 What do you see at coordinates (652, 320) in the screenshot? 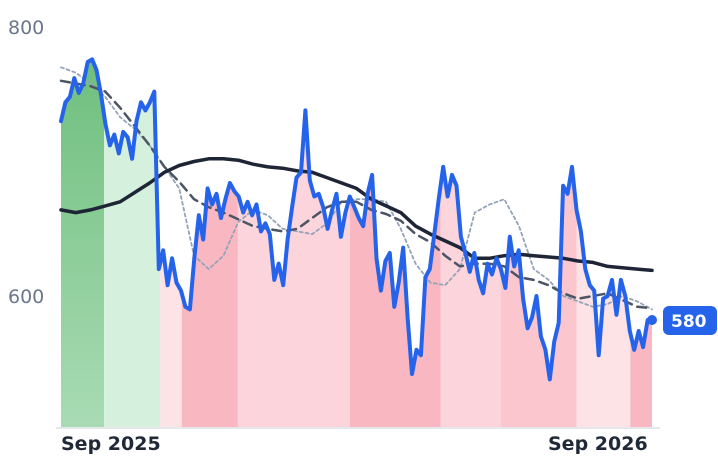
I see `last-value-dot` at bounding box center [652, 320].